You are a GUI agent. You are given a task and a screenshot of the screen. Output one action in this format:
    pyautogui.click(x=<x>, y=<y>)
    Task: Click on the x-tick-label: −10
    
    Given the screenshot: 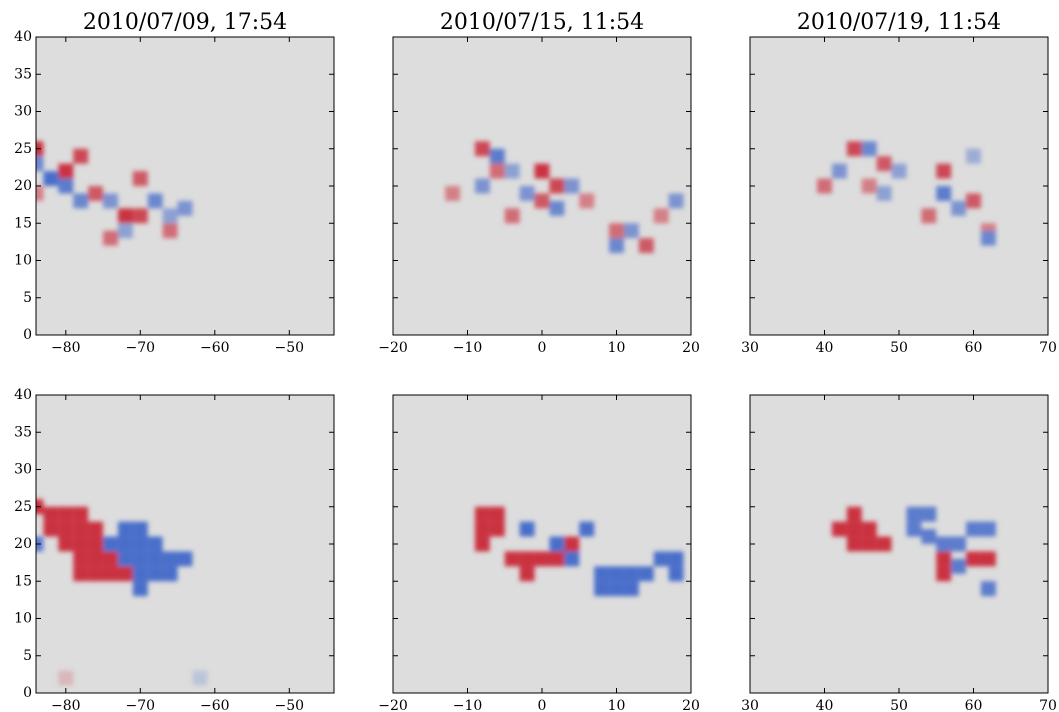 What is the action you would take?
    pyautogui.click(x=468, y=348)
    